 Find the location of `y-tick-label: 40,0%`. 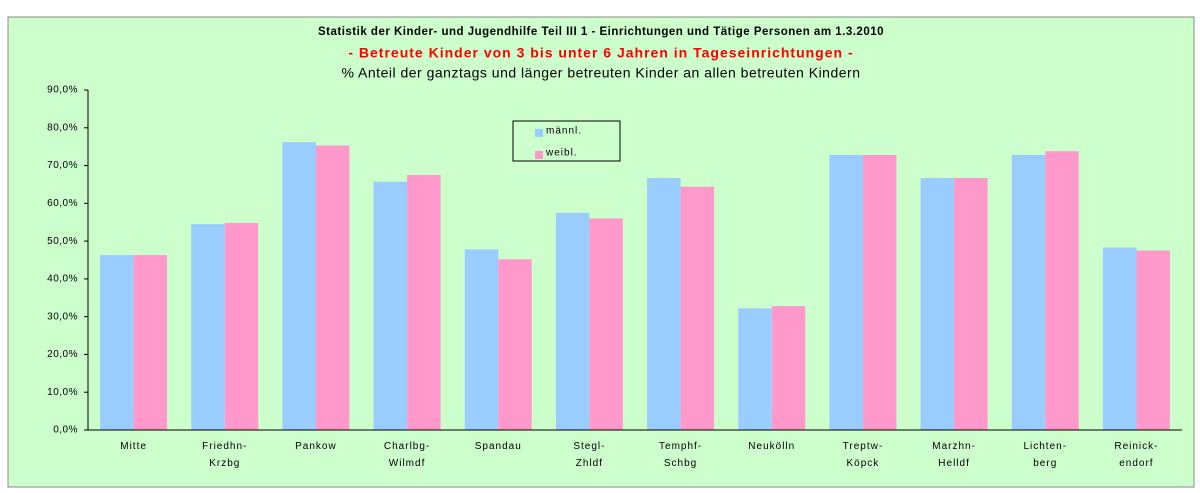

y-tick-label: 40,0% is located at coordinates (62, 279).